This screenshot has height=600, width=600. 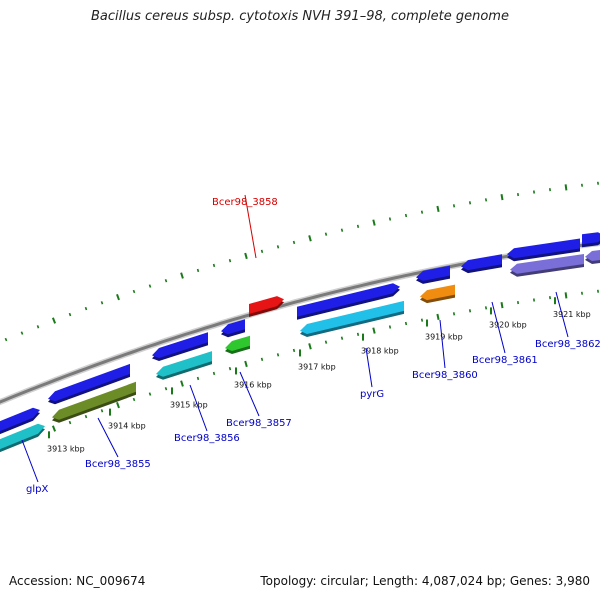 I want to click on gene-arrow-pyrg, so click(x=352, y=318).